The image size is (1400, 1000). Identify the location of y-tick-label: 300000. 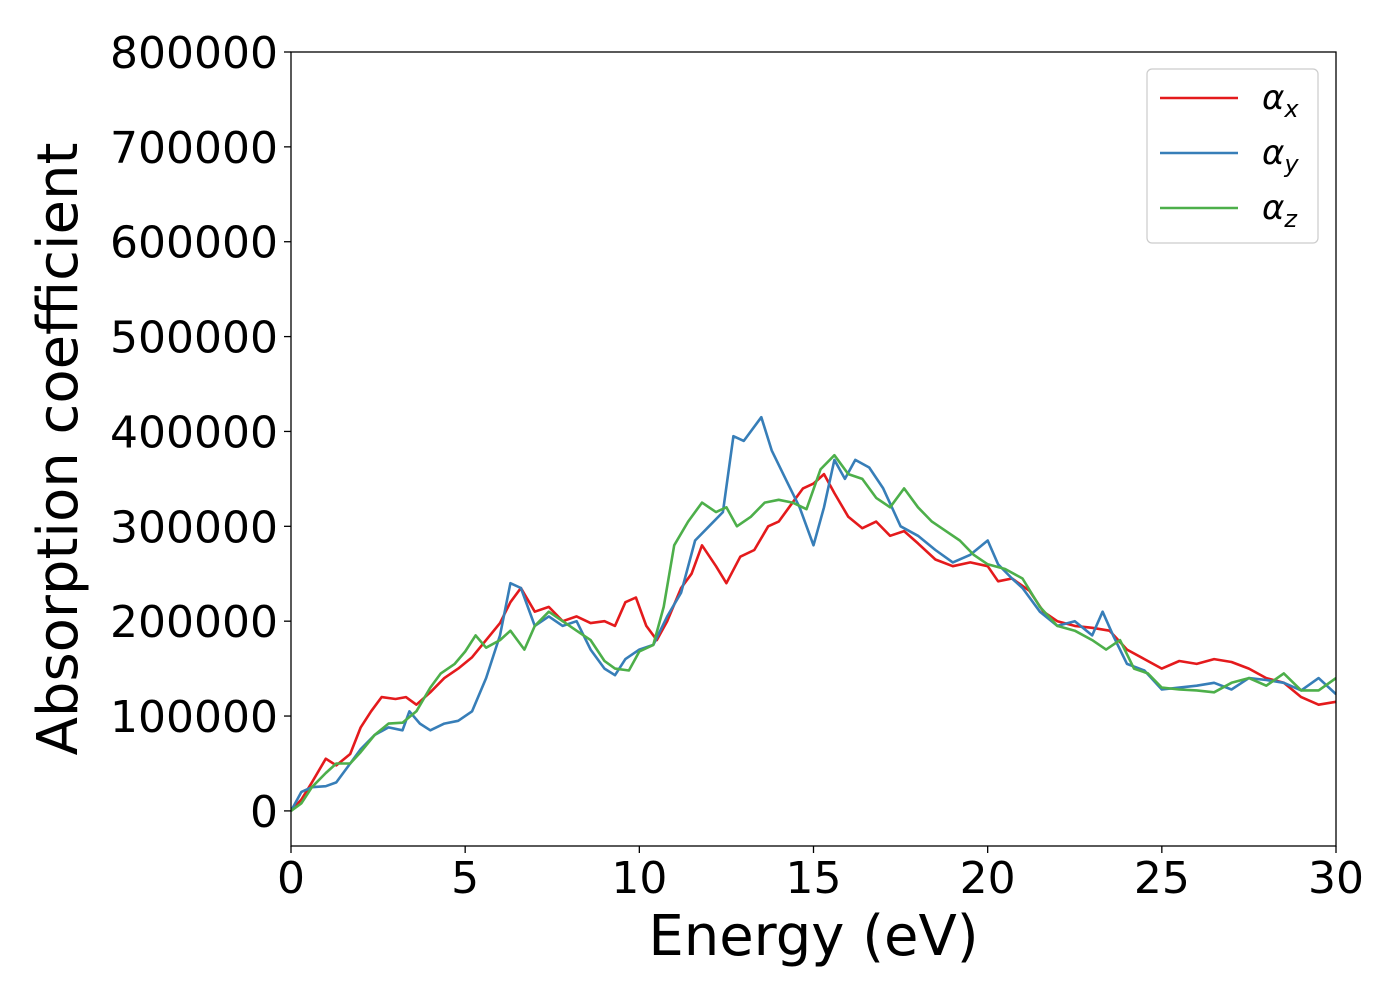
(194, 527).